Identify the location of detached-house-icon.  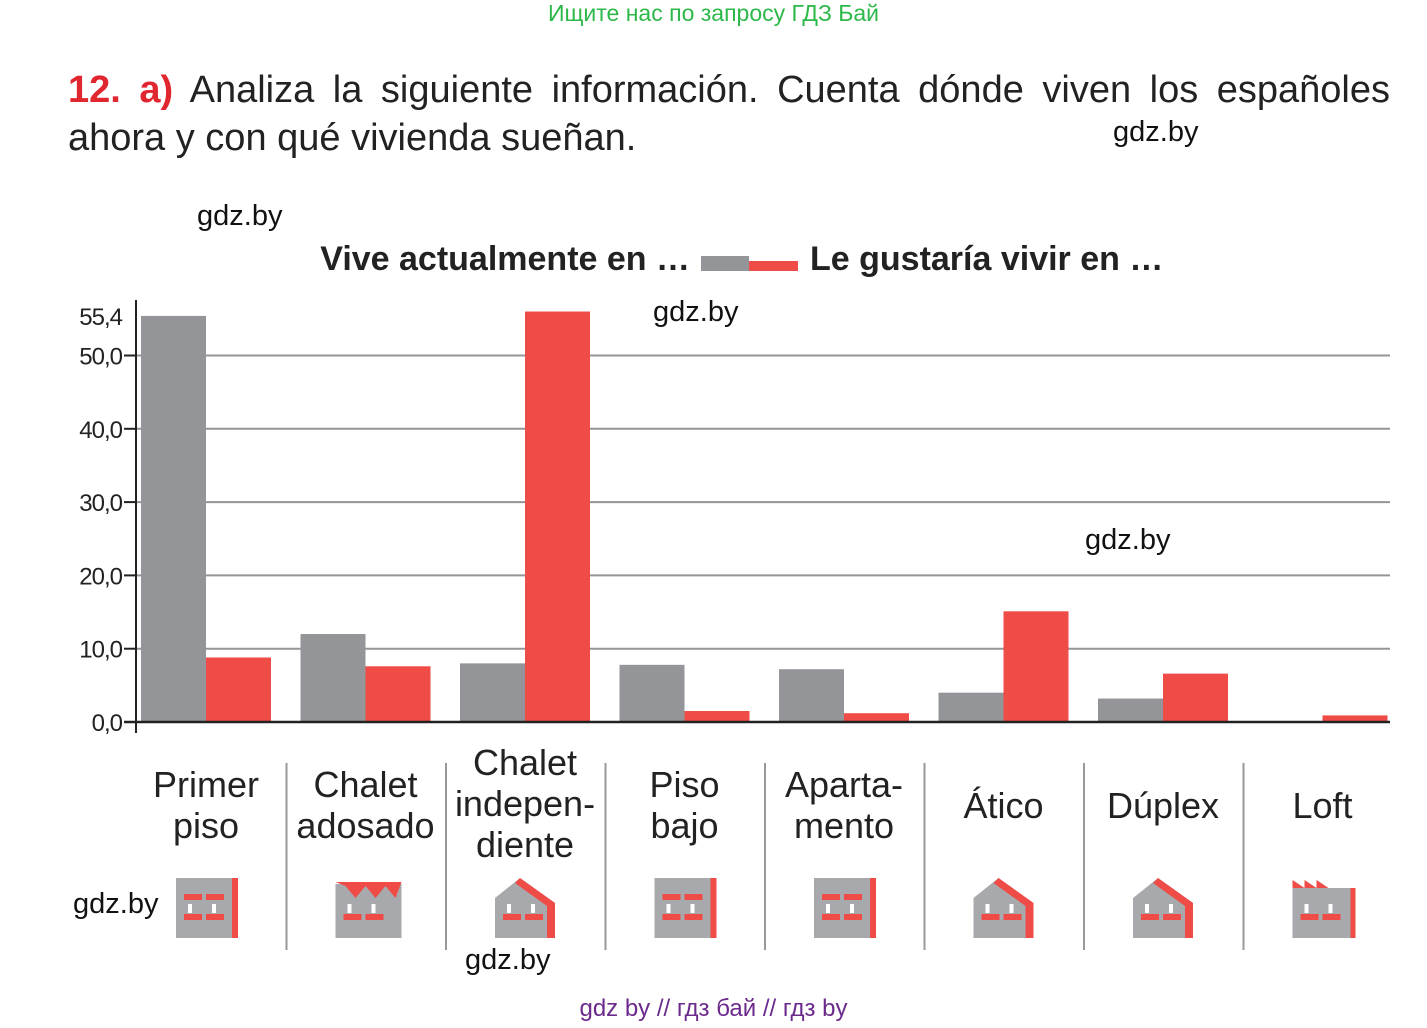
(525, 908).